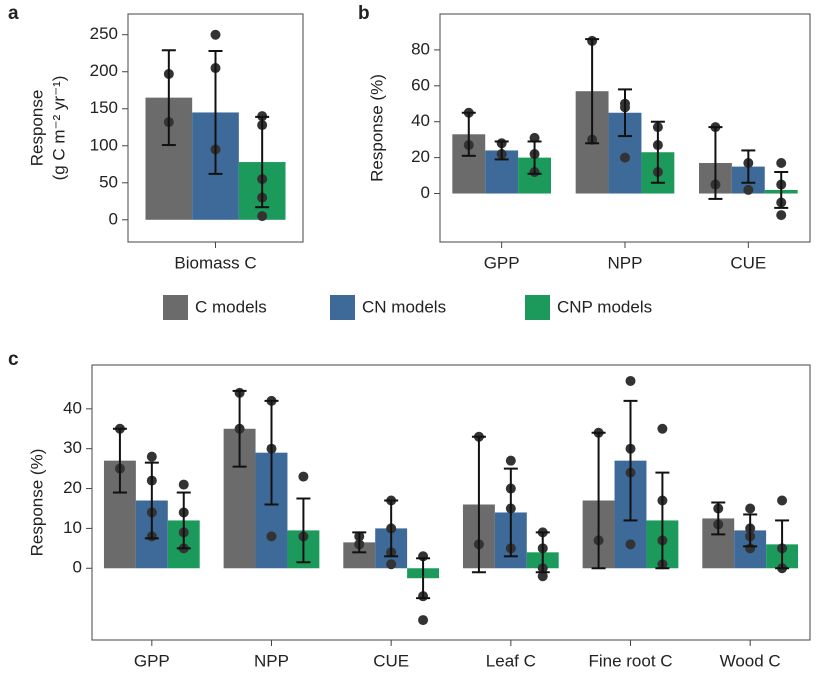  I want to click on x-tick-label: Wood C, so click(750, 660).